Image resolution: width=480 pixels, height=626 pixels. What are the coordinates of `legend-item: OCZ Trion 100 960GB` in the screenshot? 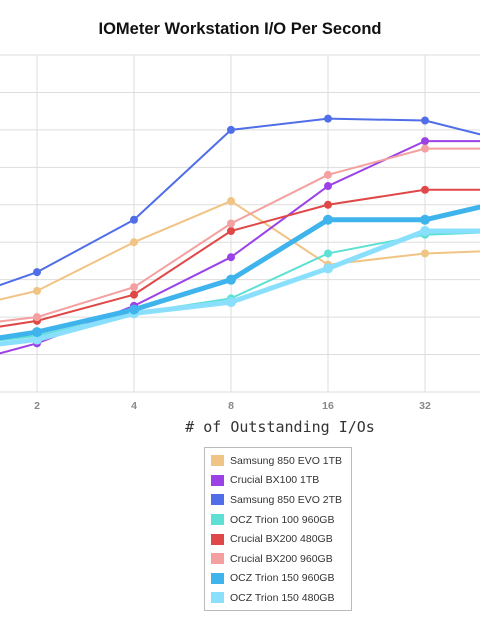 It's located at (278, 520).